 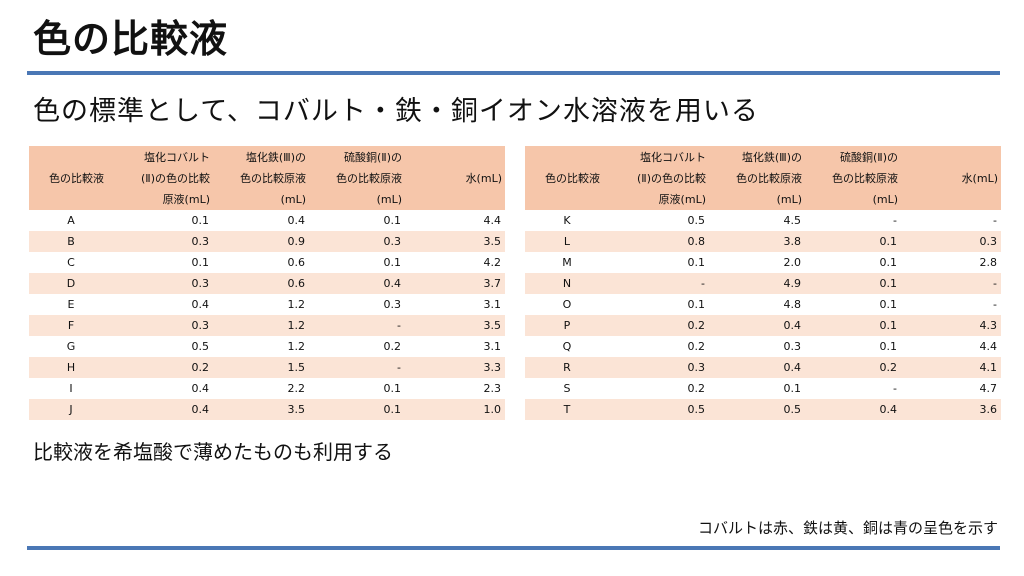 What do you see at coordinates (853, 178) in the screenshot?
I see `header-copper: 硫酸銅(Ⅱ)の 色の比較原液 (mL)` at bounding box center [853, 178].